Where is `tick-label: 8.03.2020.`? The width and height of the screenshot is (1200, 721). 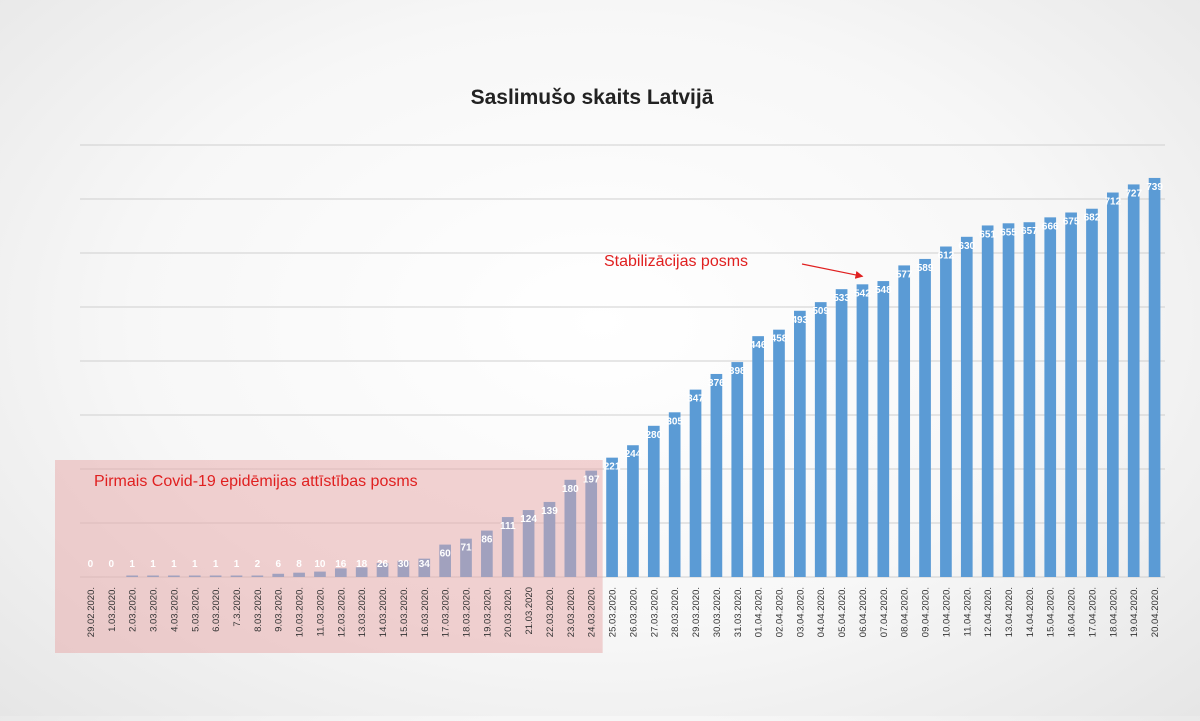 tick-label: 8.03.2020. is located at coordinates (258, 609).